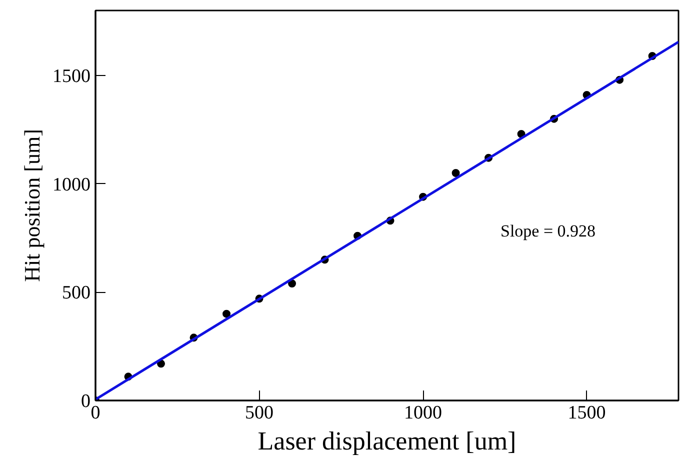  Describe the element at coordinates (587, 413) in the screenshot. I see `x-tick-label: 1500` at that location.